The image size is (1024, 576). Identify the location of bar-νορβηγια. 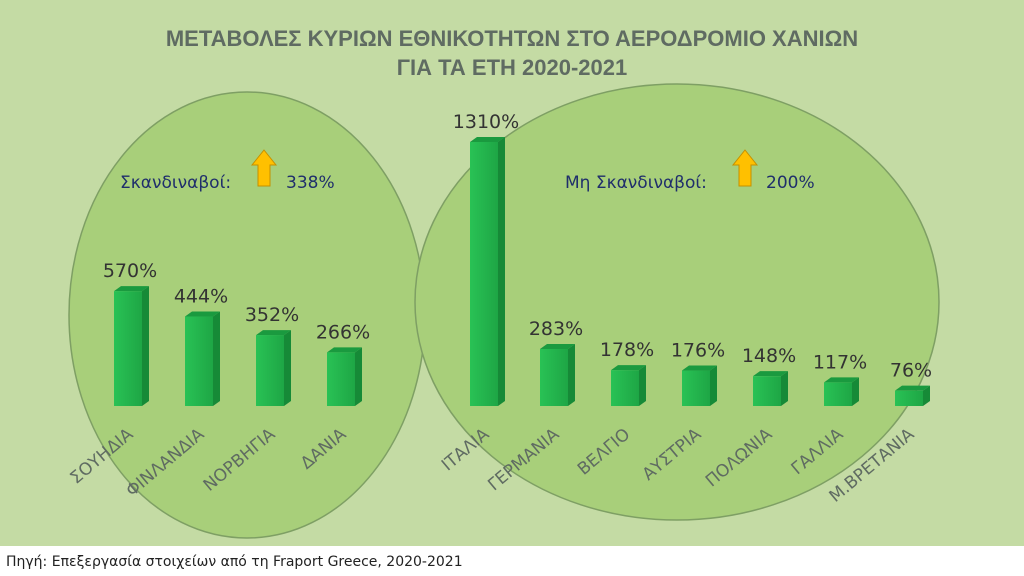
(273, 368).